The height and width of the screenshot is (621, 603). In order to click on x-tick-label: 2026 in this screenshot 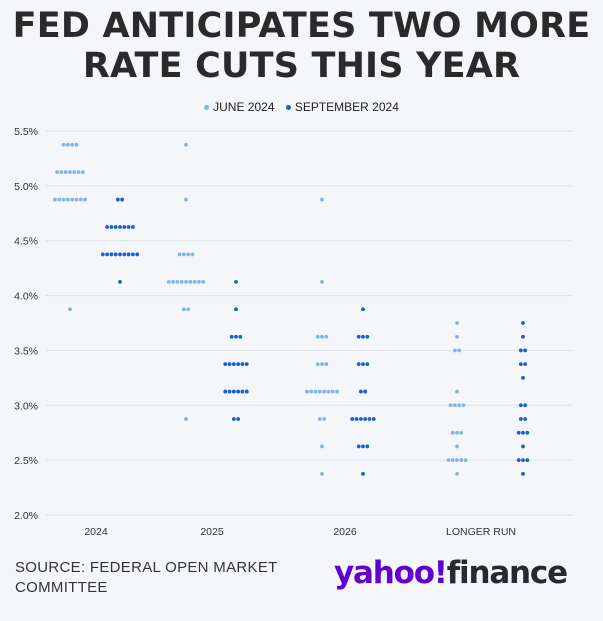, I will do `click(345, 532)`.